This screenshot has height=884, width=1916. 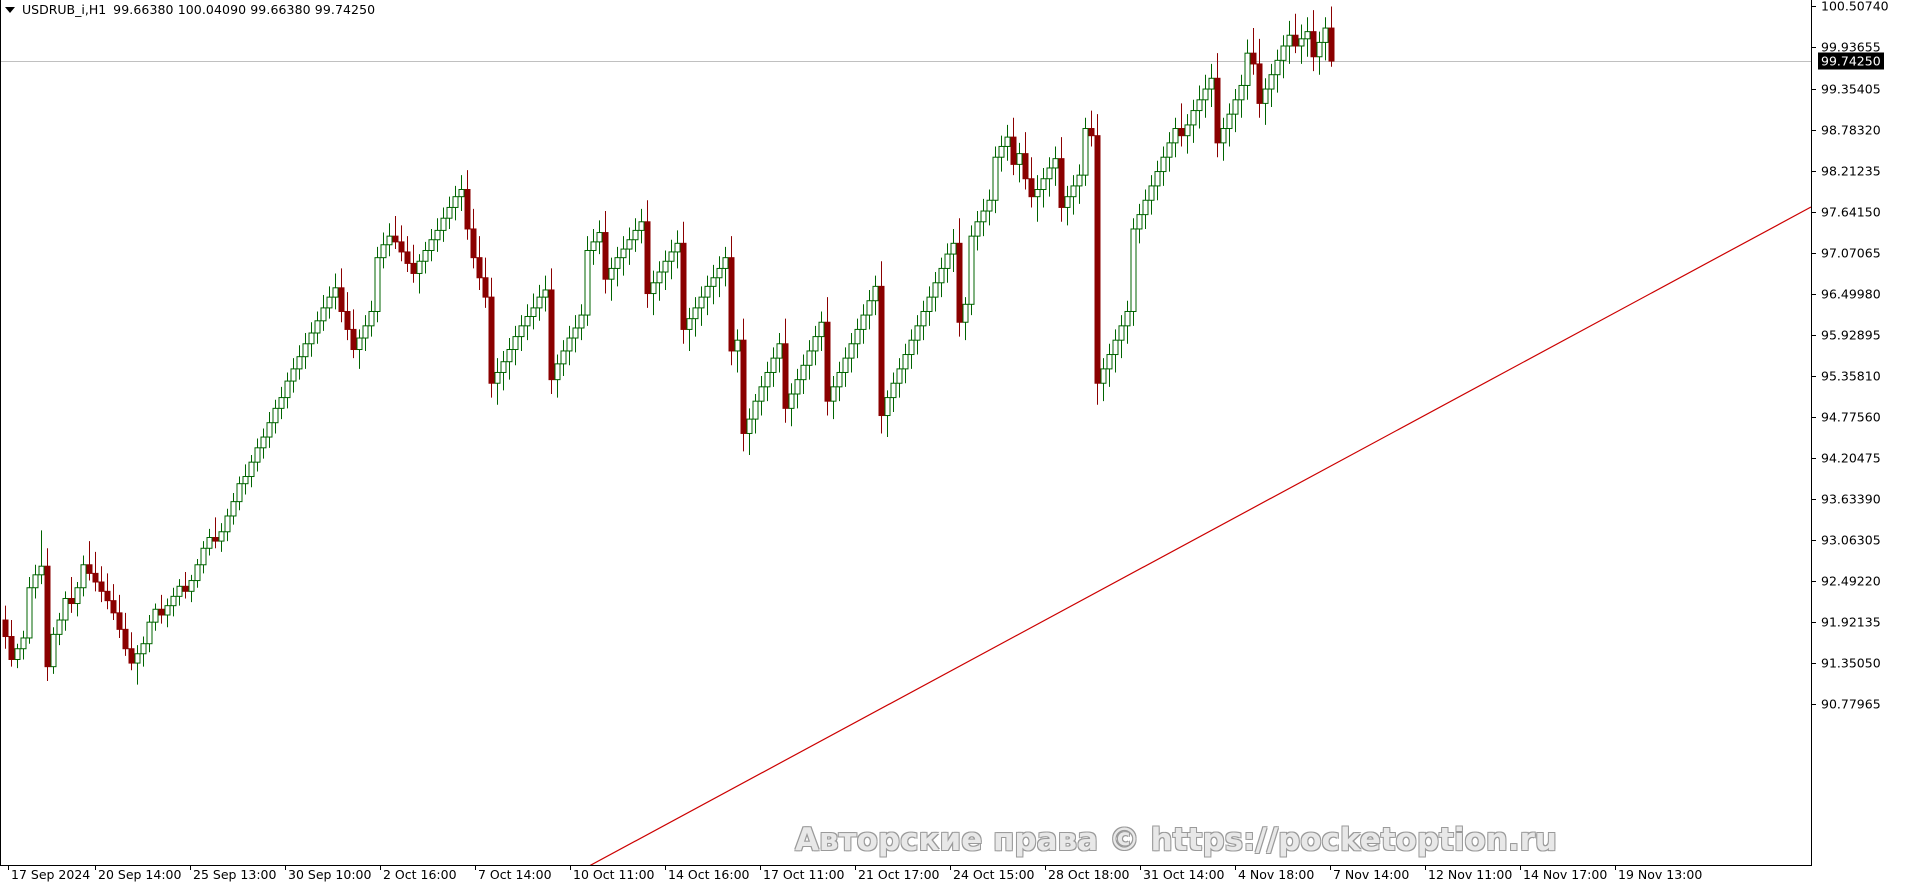 What do you see at coordinates (1851, 294) in the screenshot?
I see `price-tick-label: 96.49980` at bounding box center [1851, 294].